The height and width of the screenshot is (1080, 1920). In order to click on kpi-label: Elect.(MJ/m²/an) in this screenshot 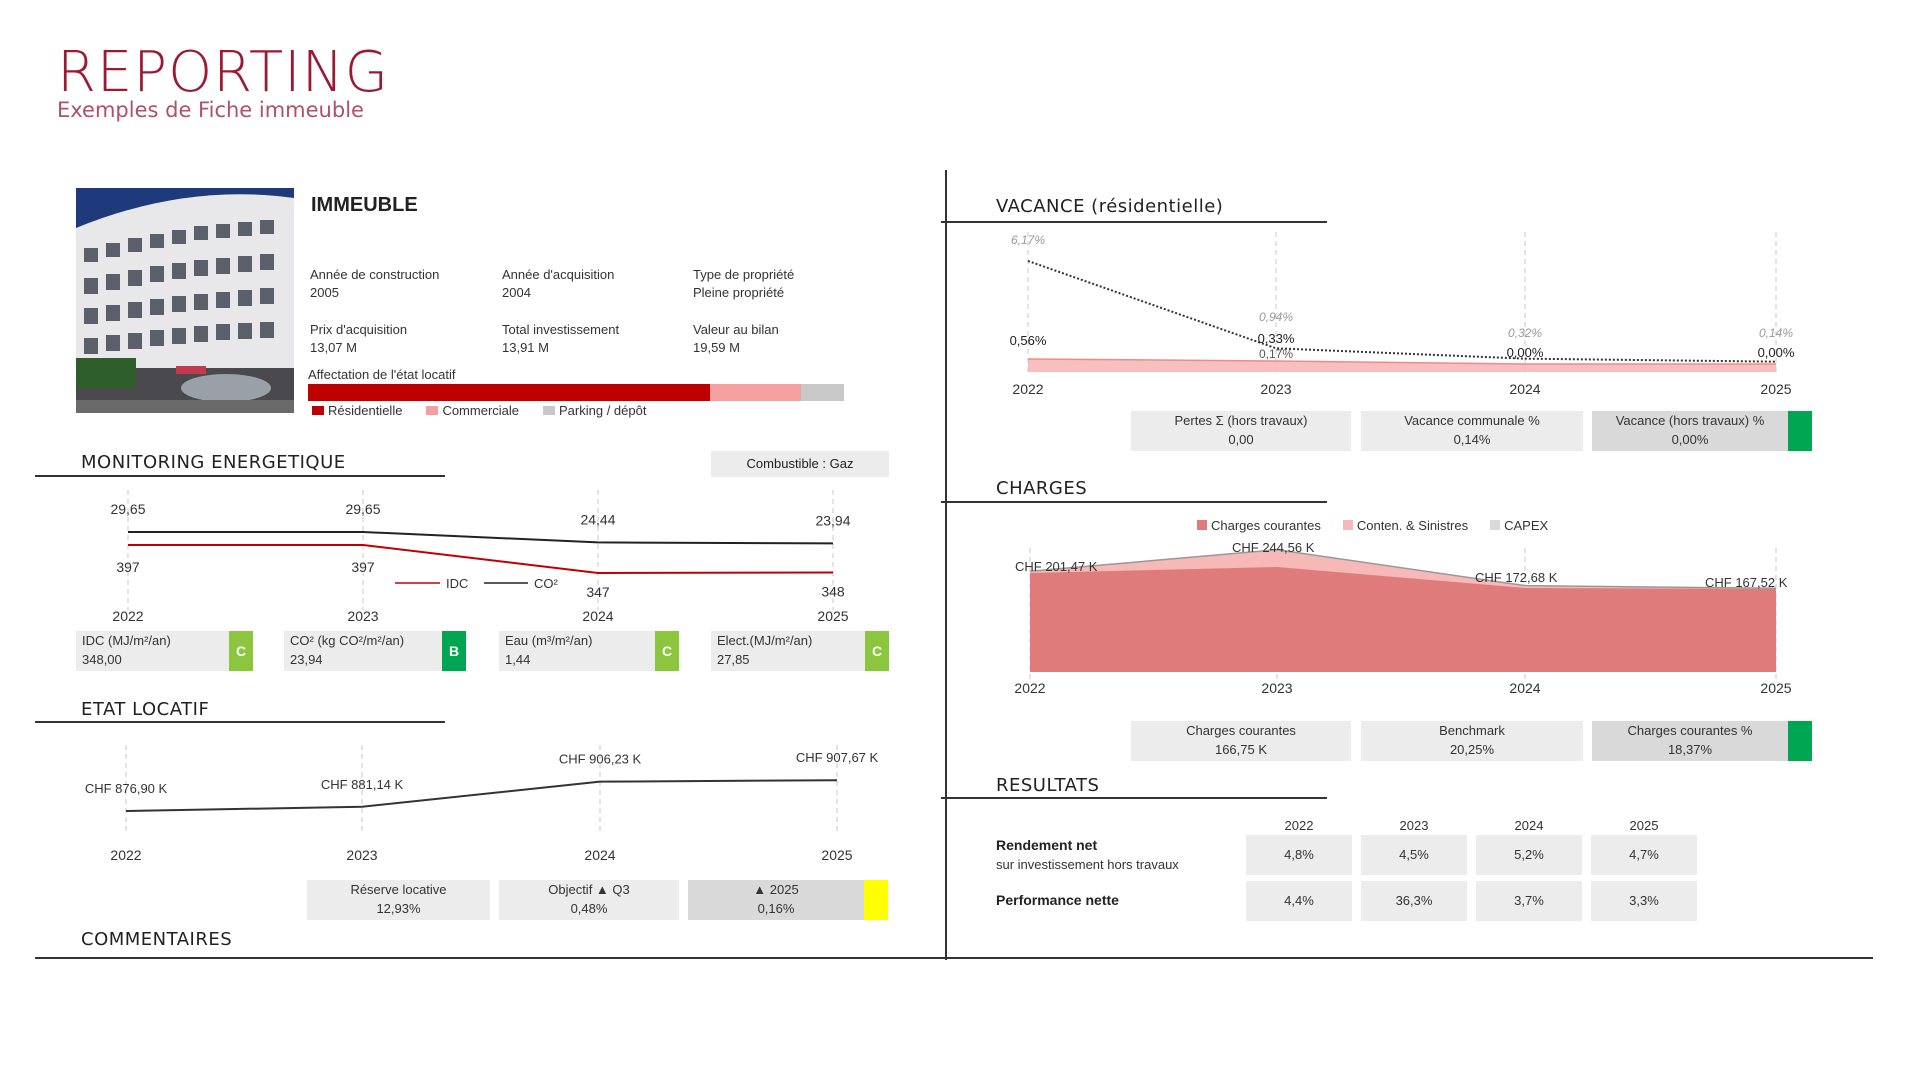, I will do `click(765, 640)`.